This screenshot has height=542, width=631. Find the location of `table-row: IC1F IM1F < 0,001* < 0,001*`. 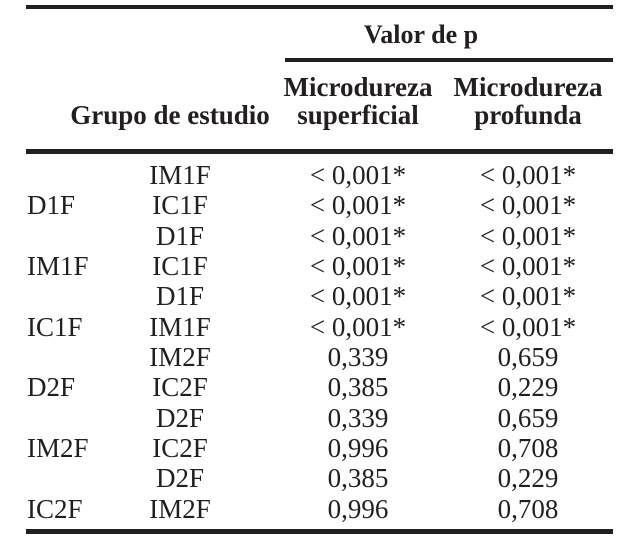

table-row: IC1F IM1F < 0,001* < 0,001* is located at coordinates (319, 327).